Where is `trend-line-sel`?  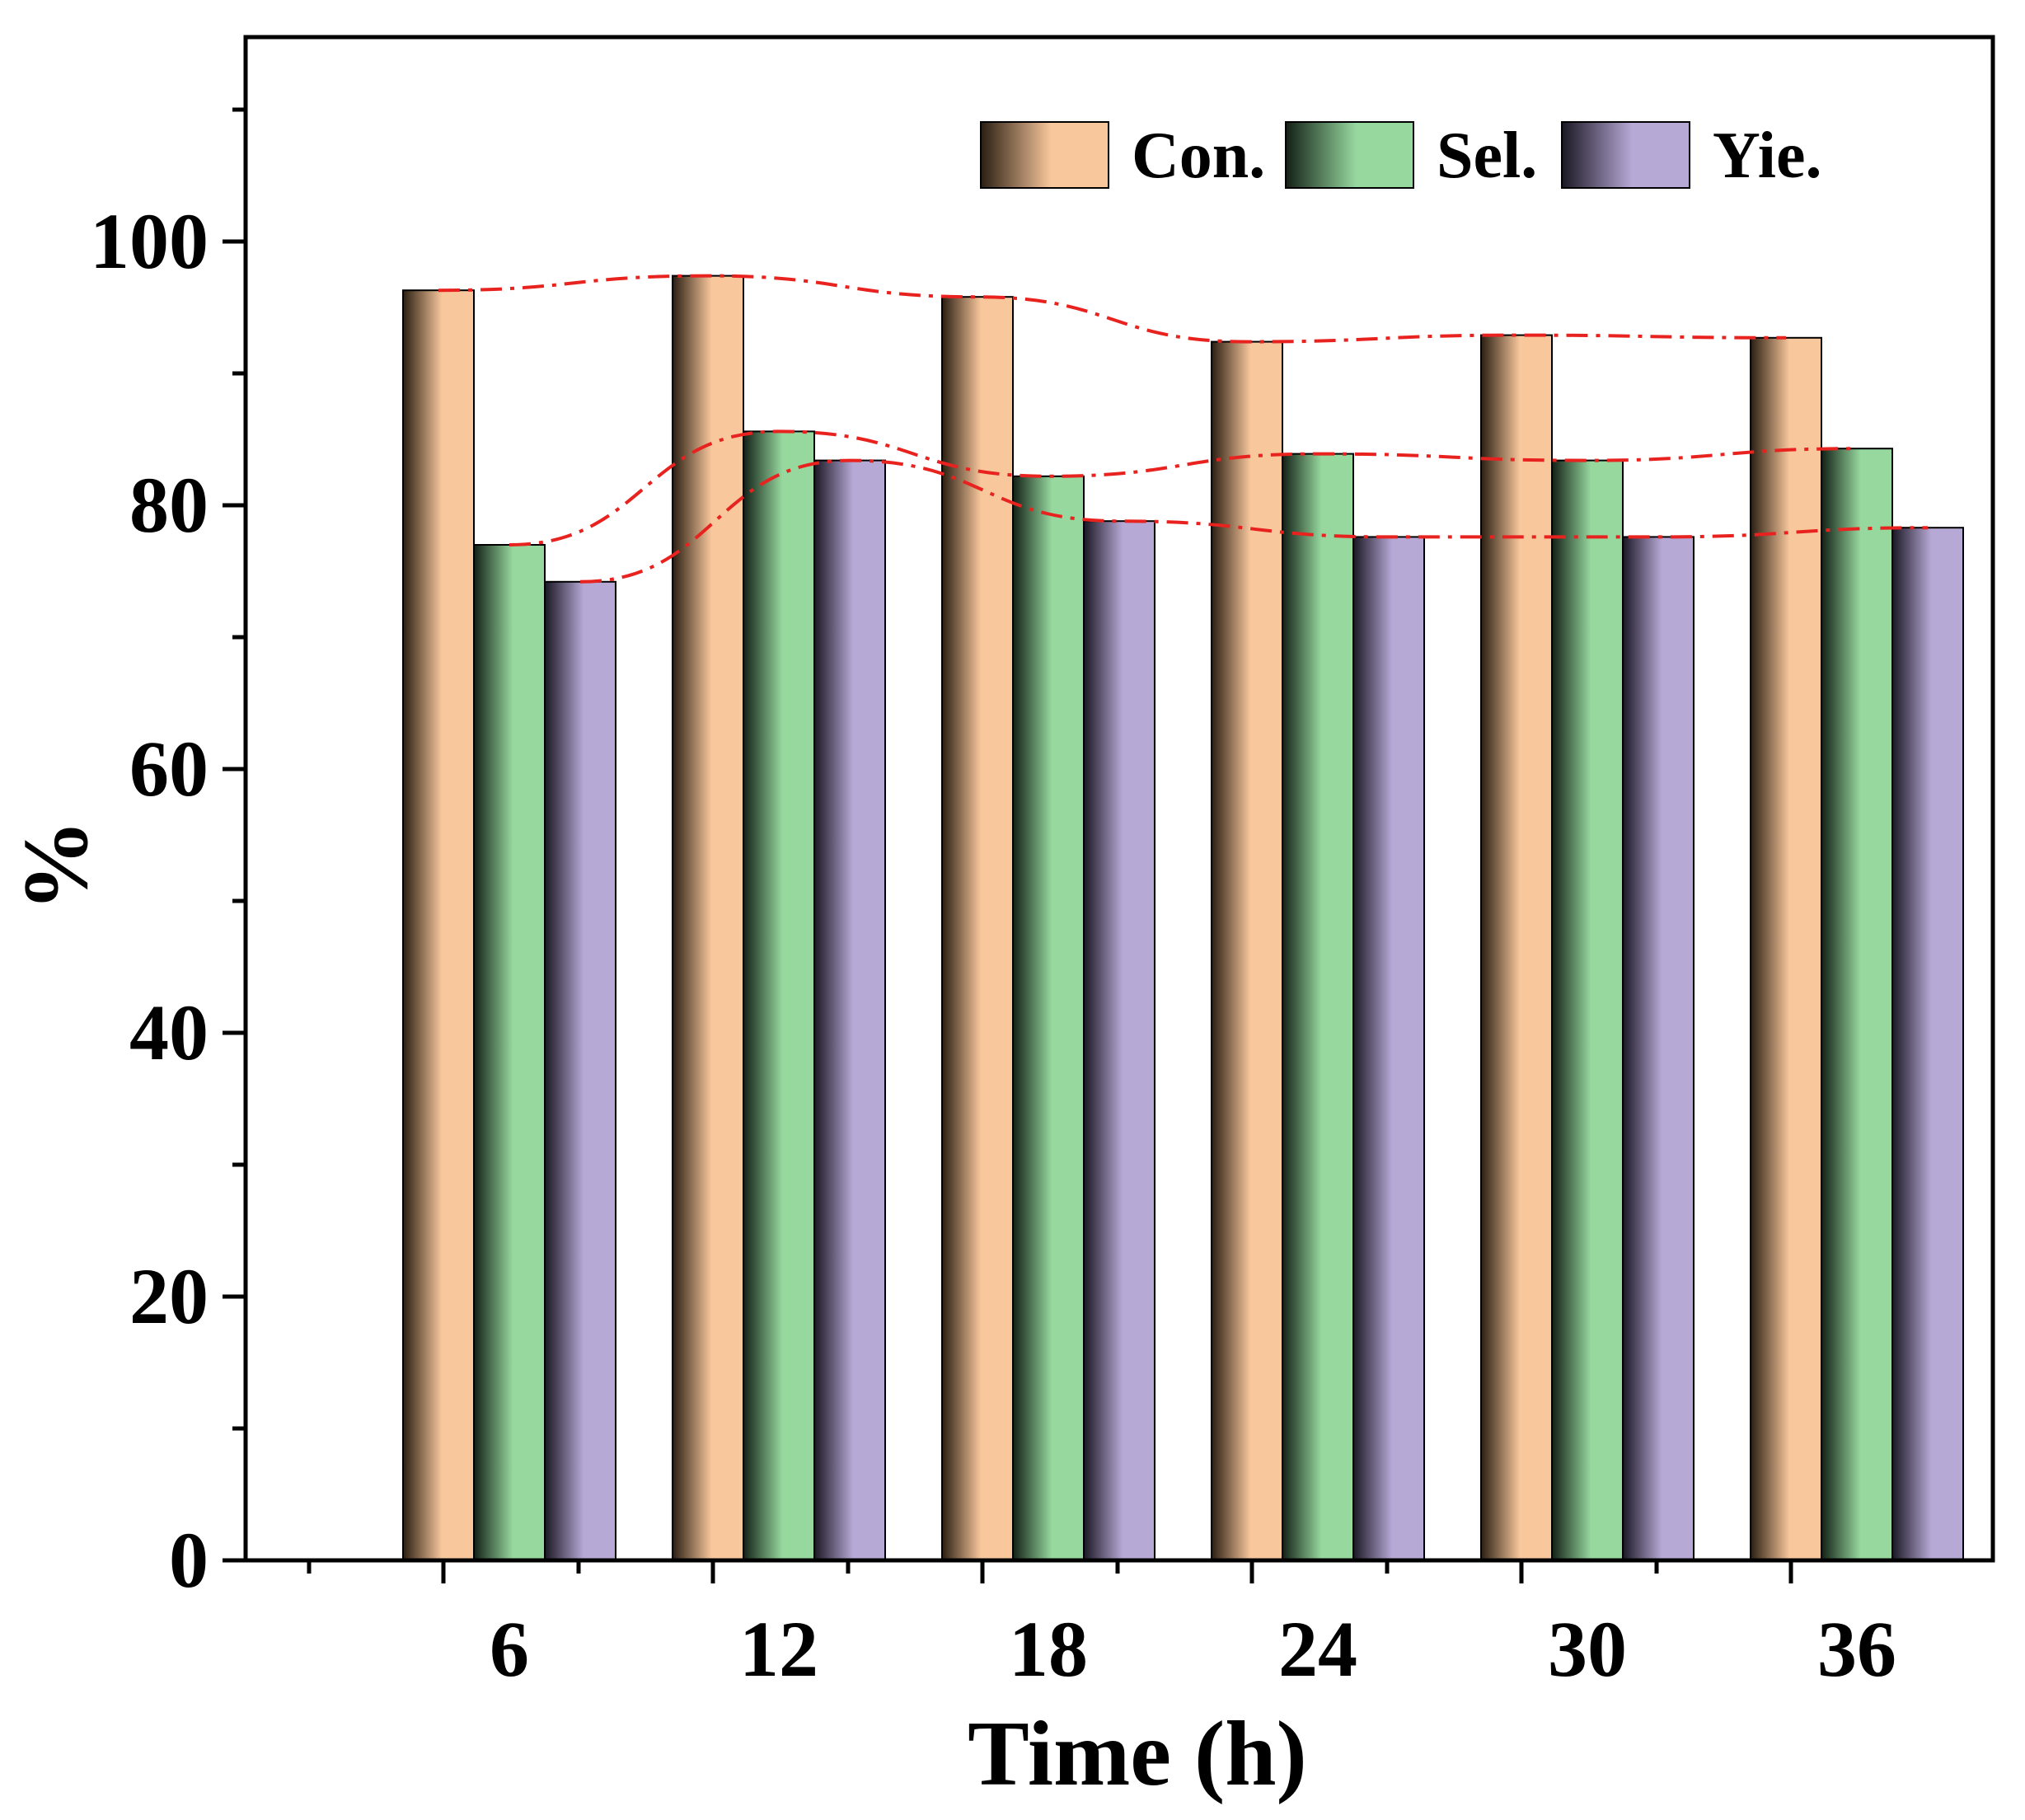
trend-line-sel is located at coordinates (1183, 487).